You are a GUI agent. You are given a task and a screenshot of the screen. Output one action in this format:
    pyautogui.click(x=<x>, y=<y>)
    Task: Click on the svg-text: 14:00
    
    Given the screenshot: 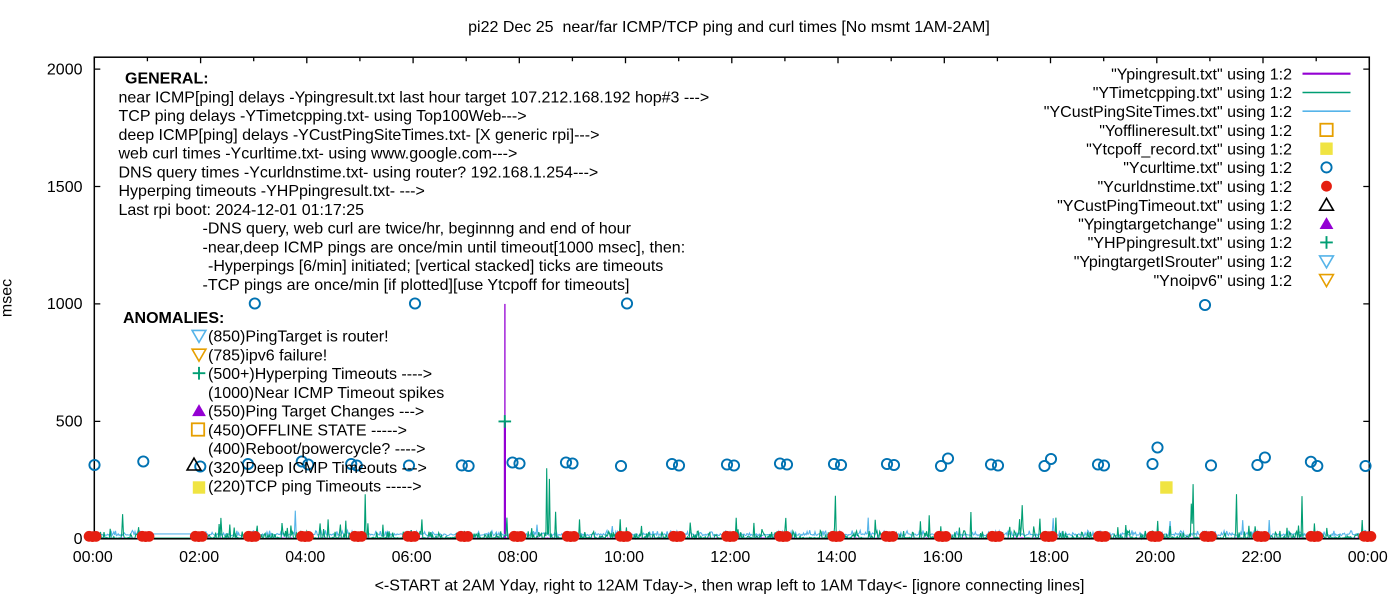 What is the action you would take?
    pyautogui.click(x=836, y=557)
    